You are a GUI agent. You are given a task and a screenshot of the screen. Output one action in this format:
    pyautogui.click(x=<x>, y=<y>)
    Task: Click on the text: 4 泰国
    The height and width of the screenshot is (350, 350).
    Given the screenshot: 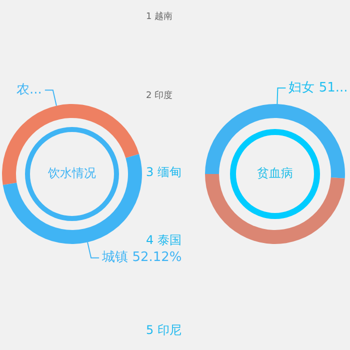 What is the action you would take?
    pyautogui.click(x=164, y=240)
    